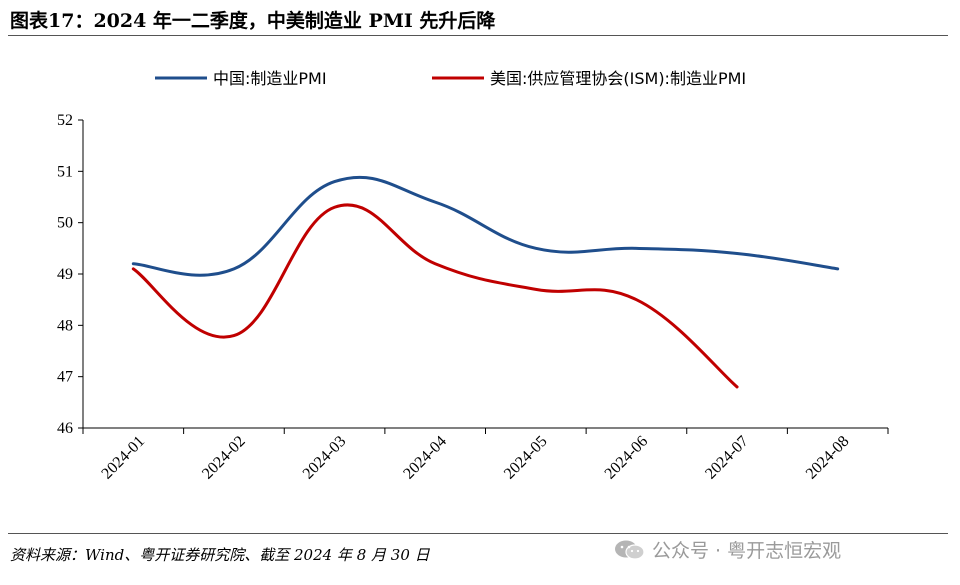  I want to click on series-line-china-pmi, so click(485, 226).